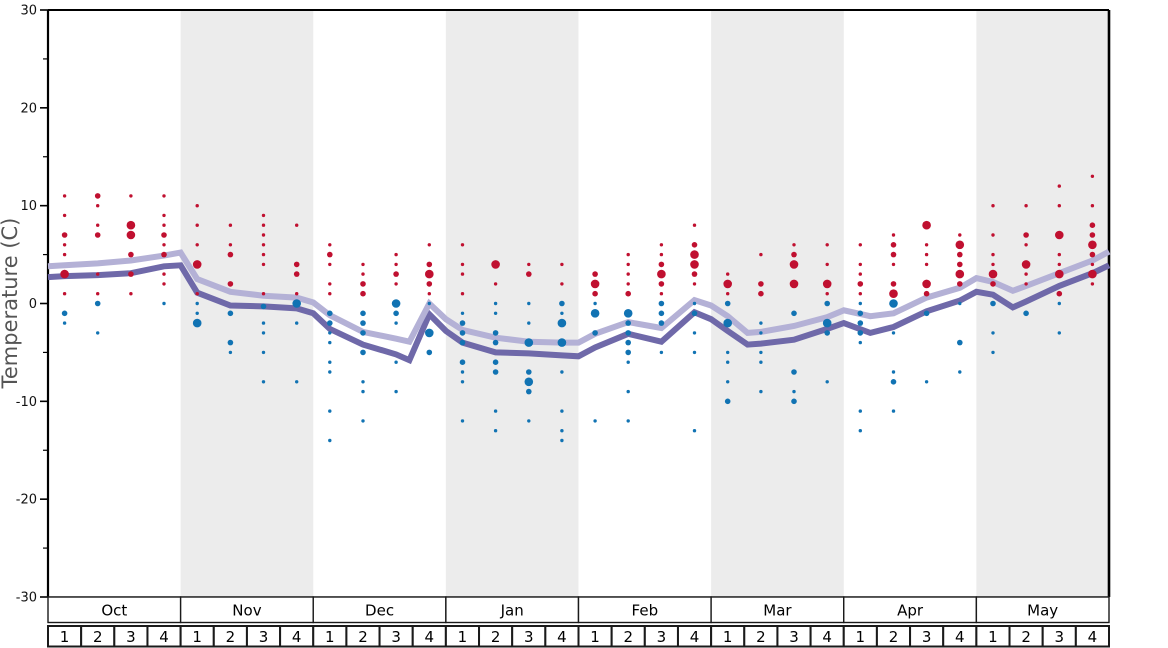 The width and height of the screenshot is (1168, 648). I want to click on month-cell-feb, so click(644, 610).